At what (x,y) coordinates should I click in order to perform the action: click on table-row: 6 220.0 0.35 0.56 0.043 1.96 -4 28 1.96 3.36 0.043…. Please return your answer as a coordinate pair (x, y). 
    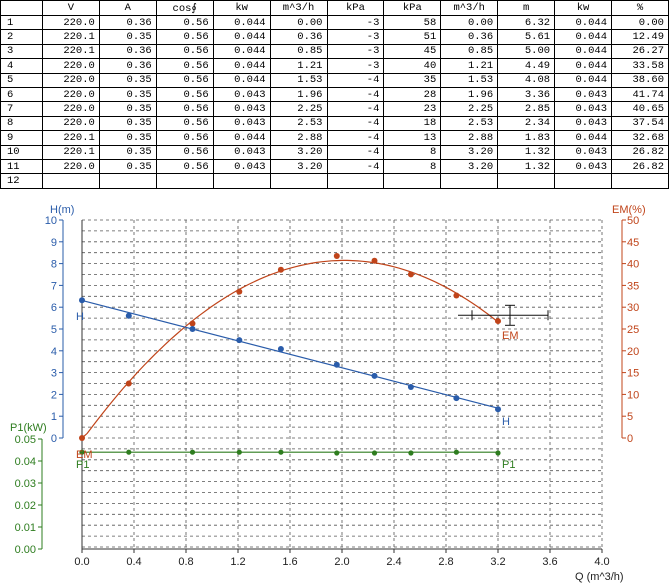
    Looking at the image, I should click on (334, 94).